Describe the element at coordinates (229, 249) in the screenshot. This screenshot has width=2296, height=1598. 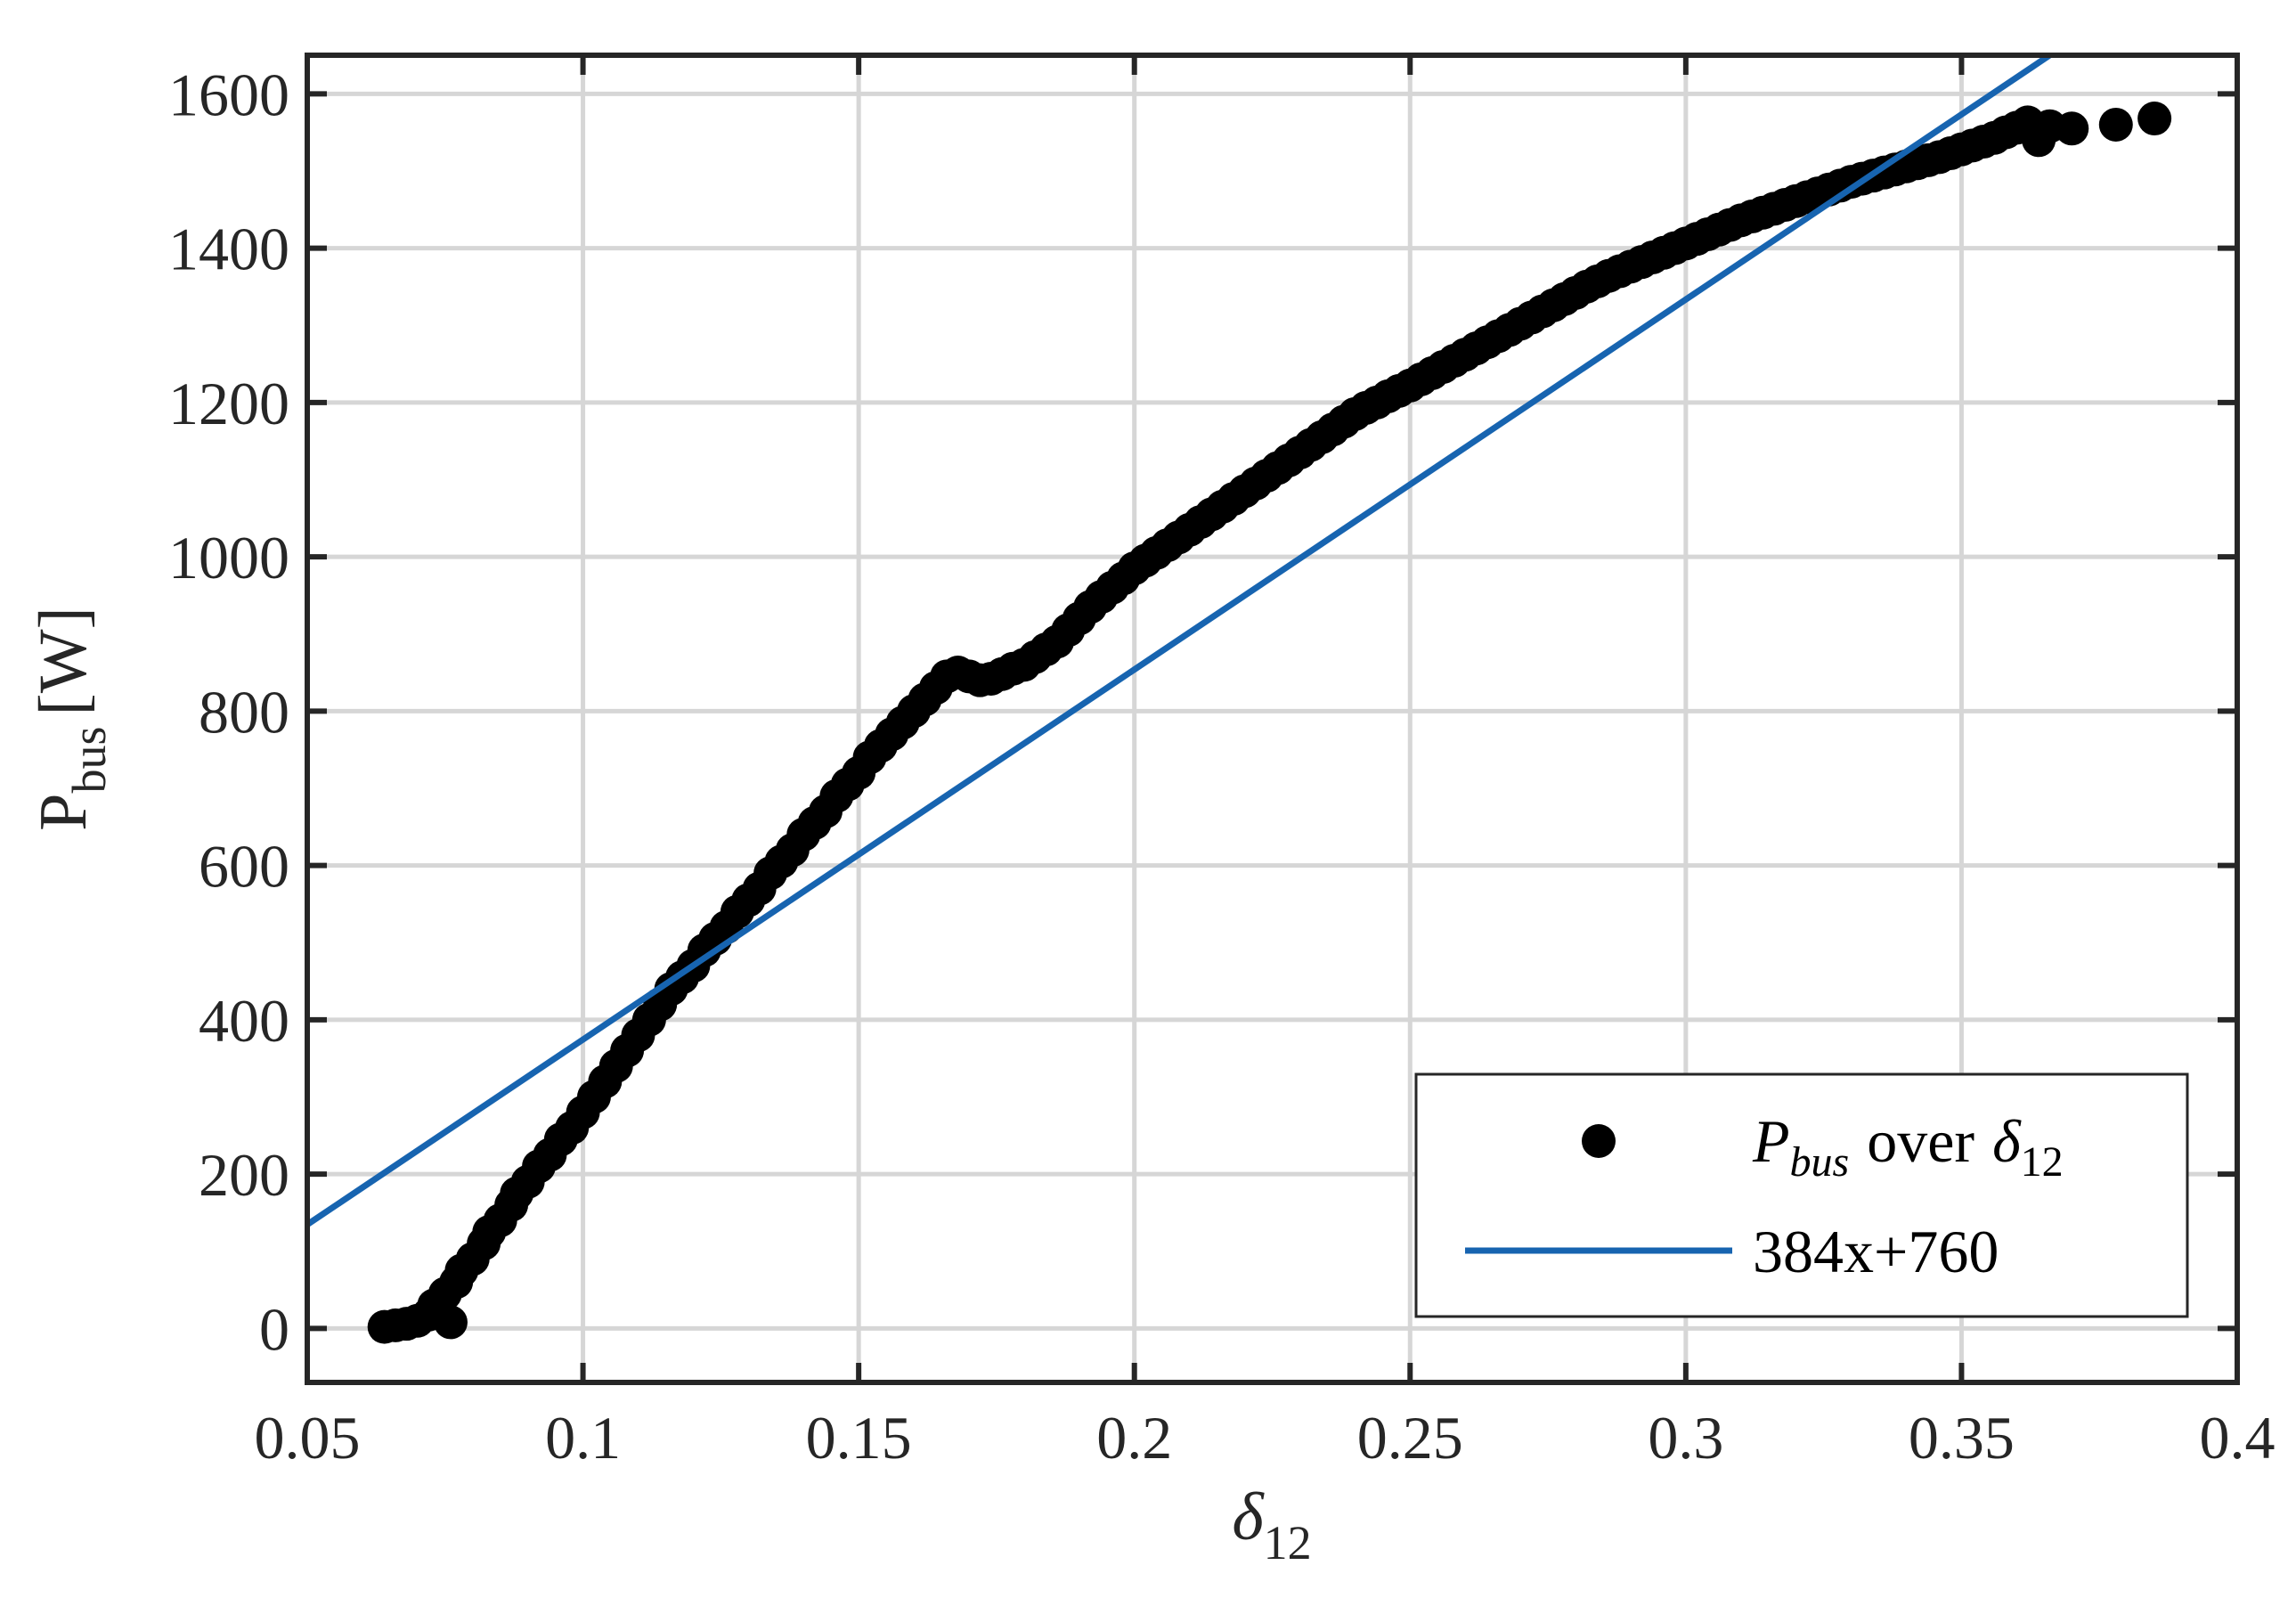
I see `y-tick-label-7: 1400` at that location.